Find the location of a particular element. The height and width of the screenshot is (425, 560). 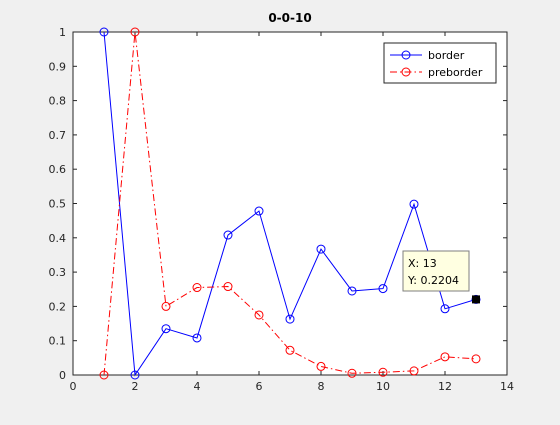

legend-label-preborder: preborder is located at coordinates (455, 72).